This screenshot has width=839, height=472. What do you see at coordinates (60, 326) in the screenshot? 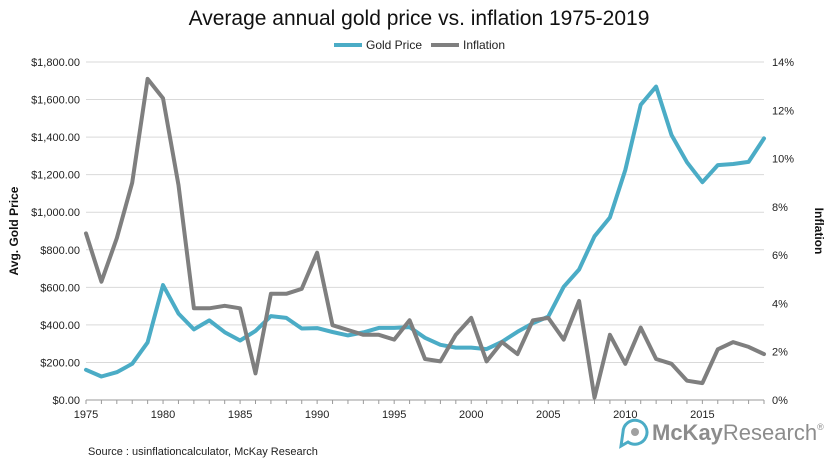
I see `y-left-tick-label: $400.00` at bounding box center [60, 326].